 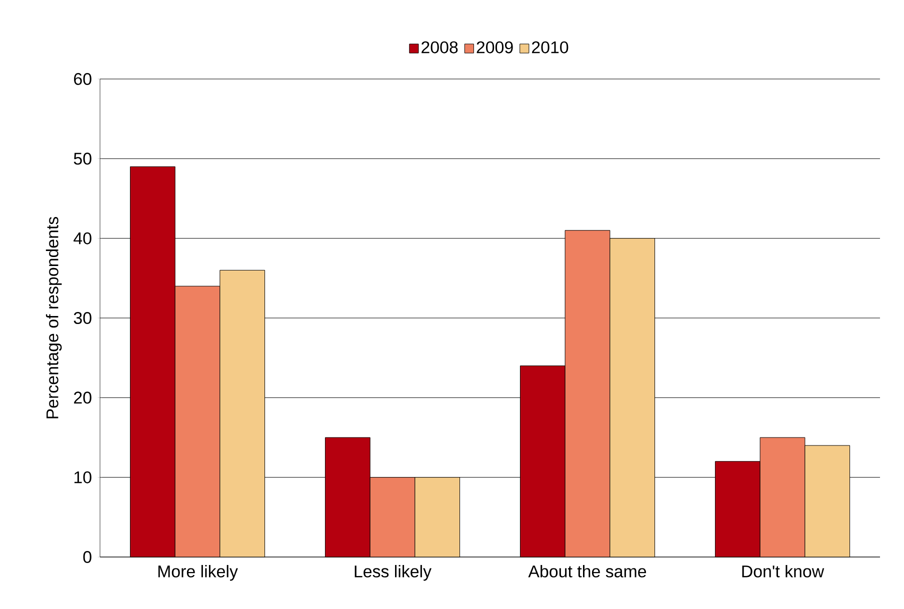 I want to click on x-tick-label: More likely, so click(x=198, y=572).